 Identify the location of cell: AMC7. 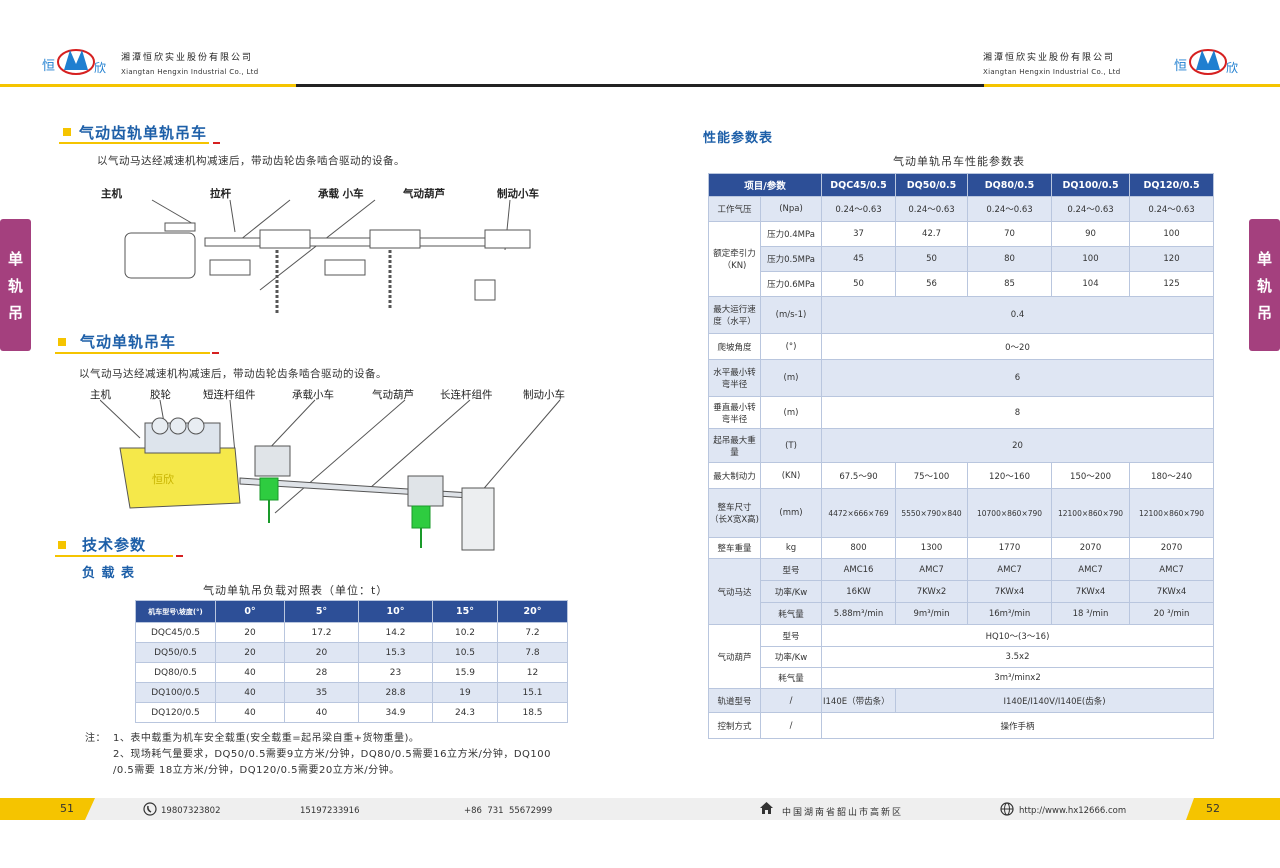
(932, 569).